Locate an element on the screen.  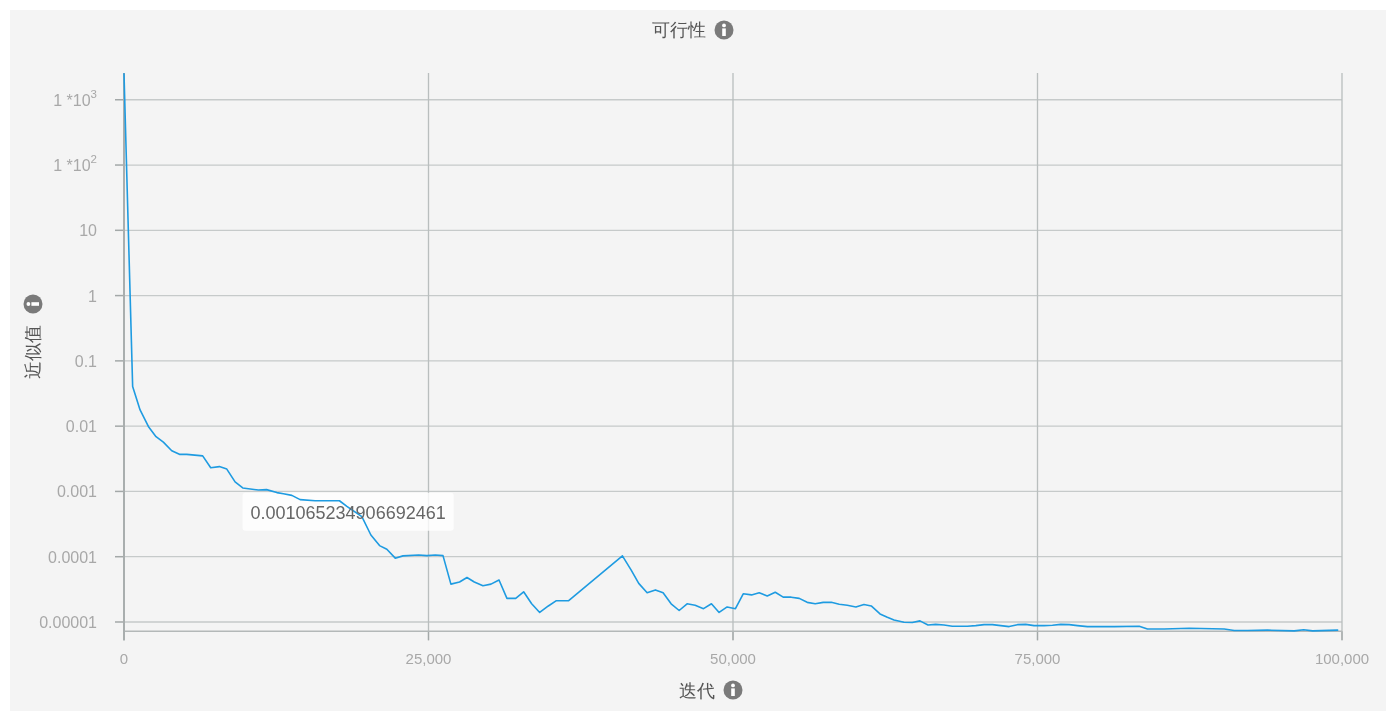
x-axis-title: 迭代 is located at coordinates (697, 691).